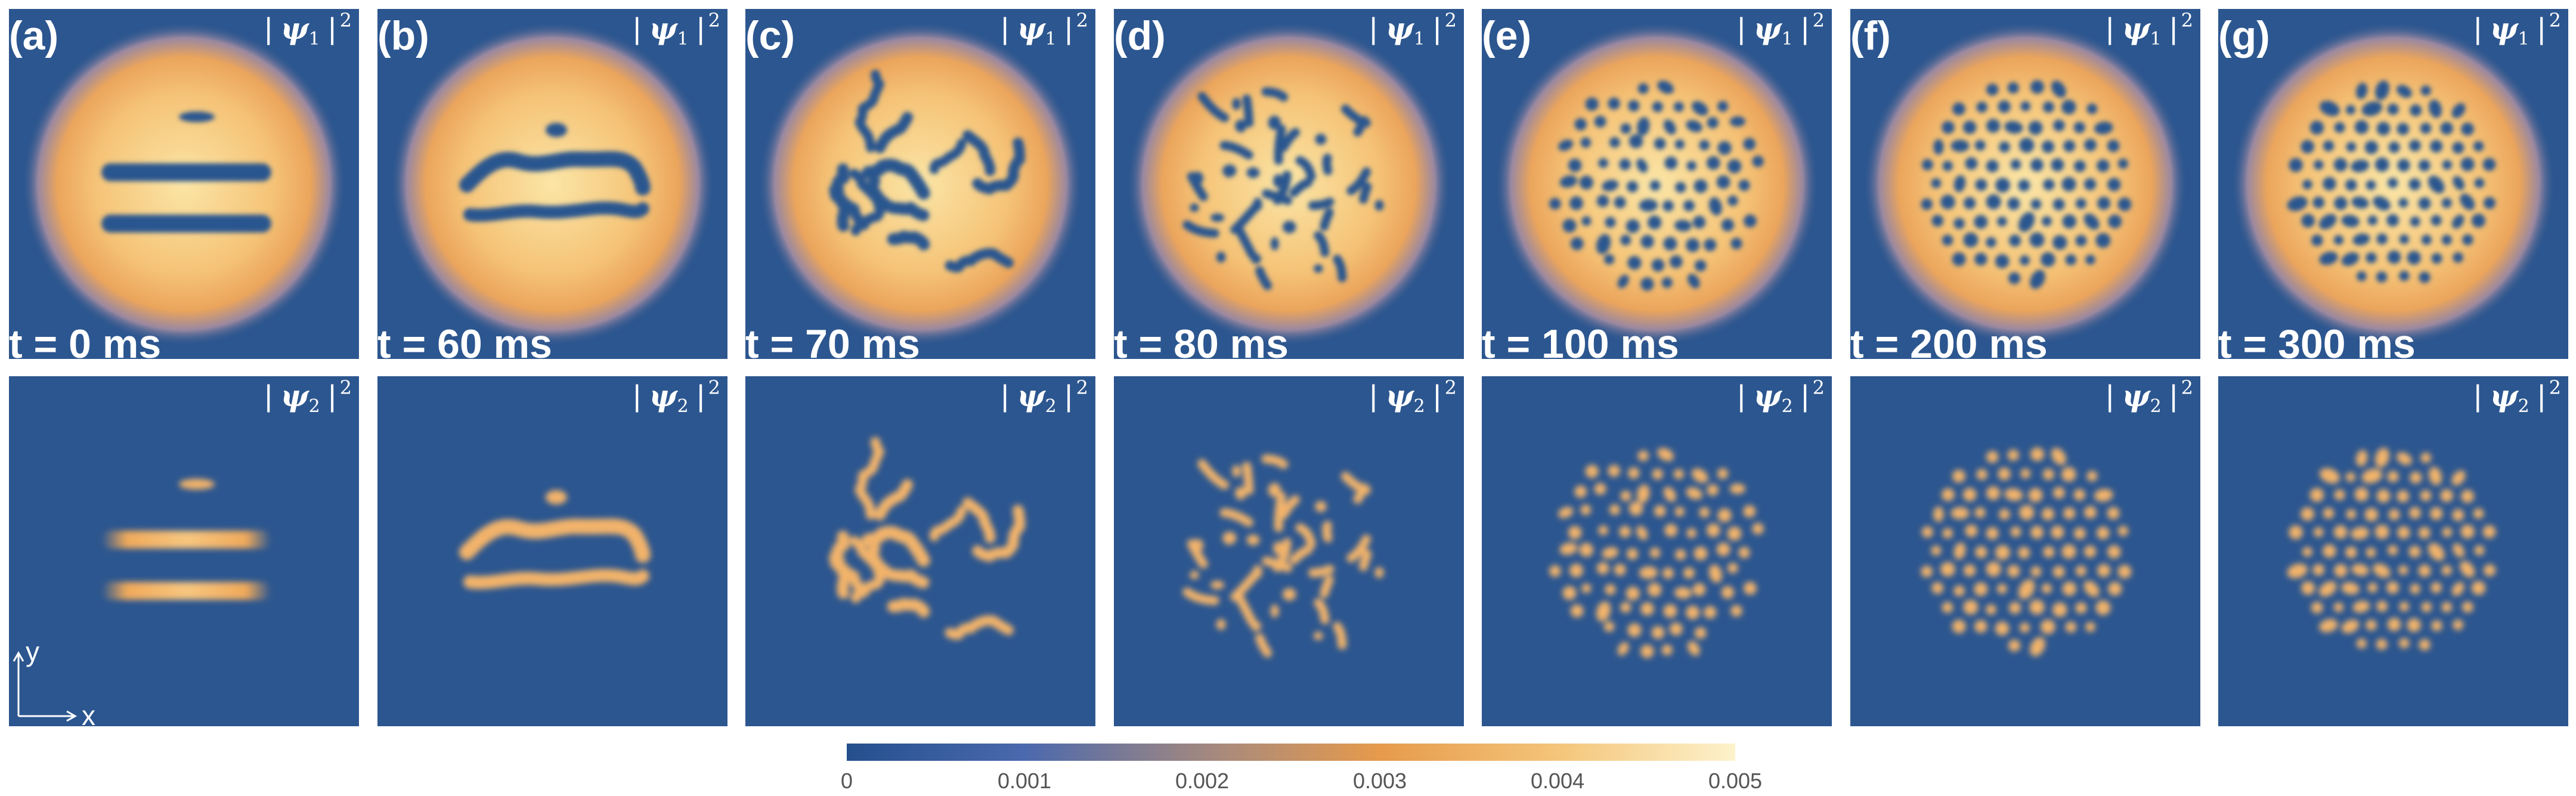 This screenshot has width=2576, height=796. What do you see at coordinates (183, 183) in the screenshot?
I see `condensate-cloud` at bounding box center [183, 183].